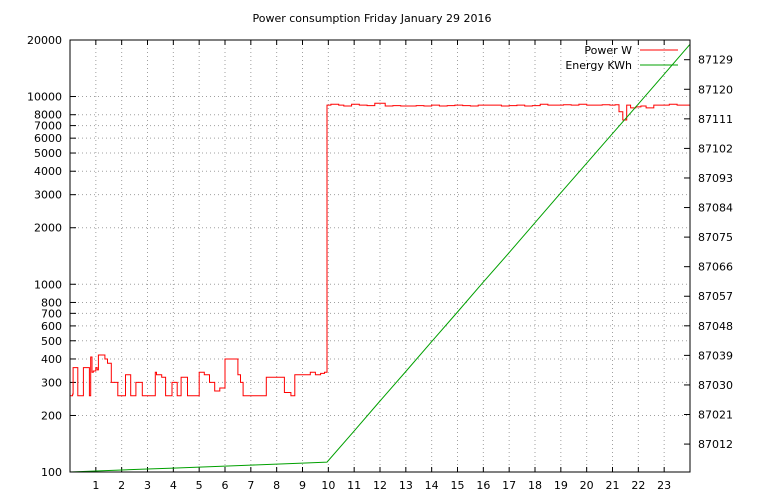 Image resolution: width=768 pixels, height=500 pixels. Describe the element at coordinates (48, 228) in the screenshot. I see `y-left-tick-label: 2000` at that location.